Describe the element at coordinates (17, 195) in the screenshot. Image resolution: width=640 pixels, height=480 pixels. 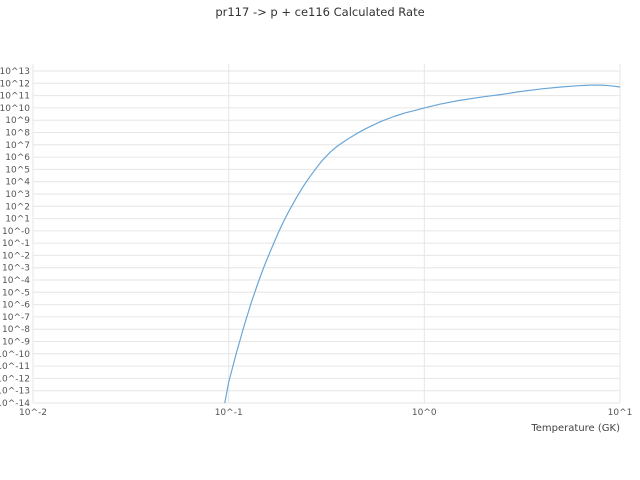
I see `y-tick-label: 10^3` at that location.